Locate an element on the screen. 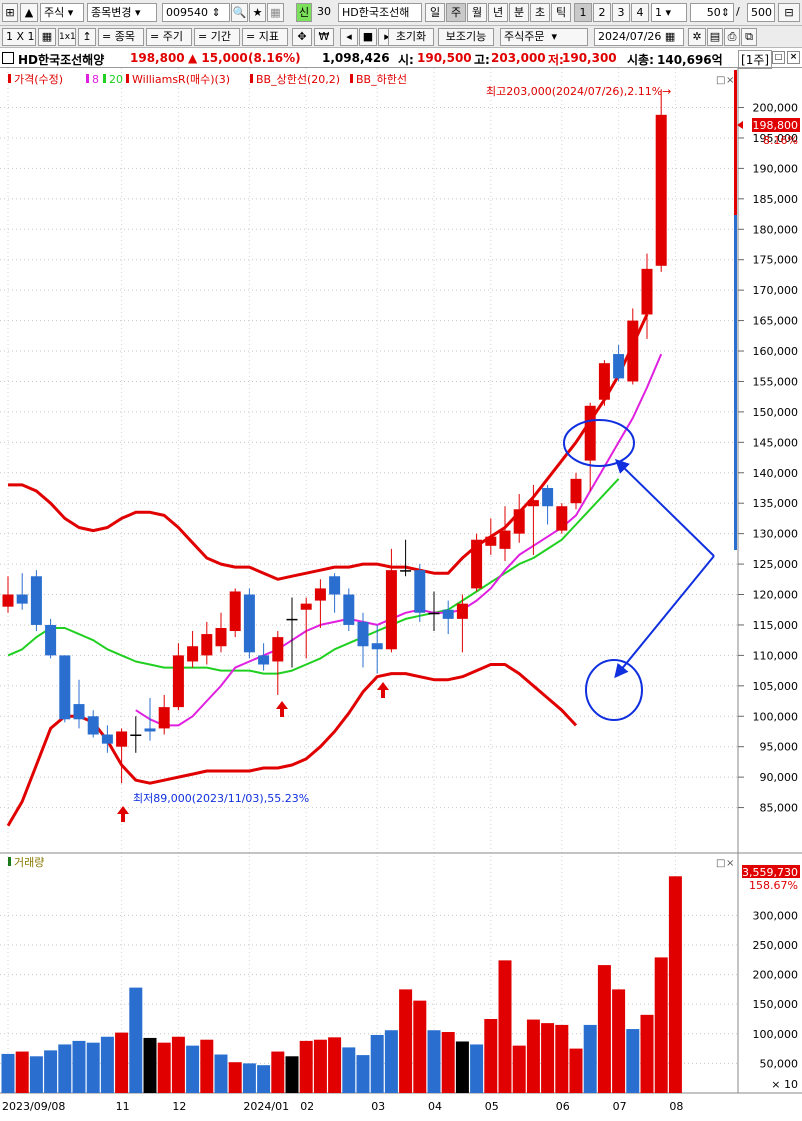 This screenshot has height=1121, width=802. star-icon: ★ is located at coordinates (257, 12).